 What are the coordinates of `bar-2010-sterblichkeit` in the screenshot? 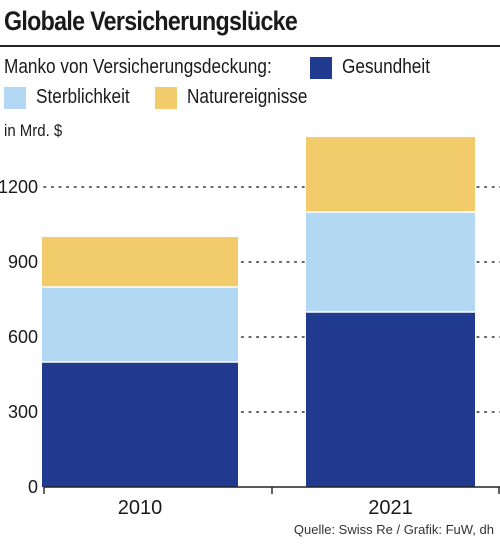 It's located at (140, 324).